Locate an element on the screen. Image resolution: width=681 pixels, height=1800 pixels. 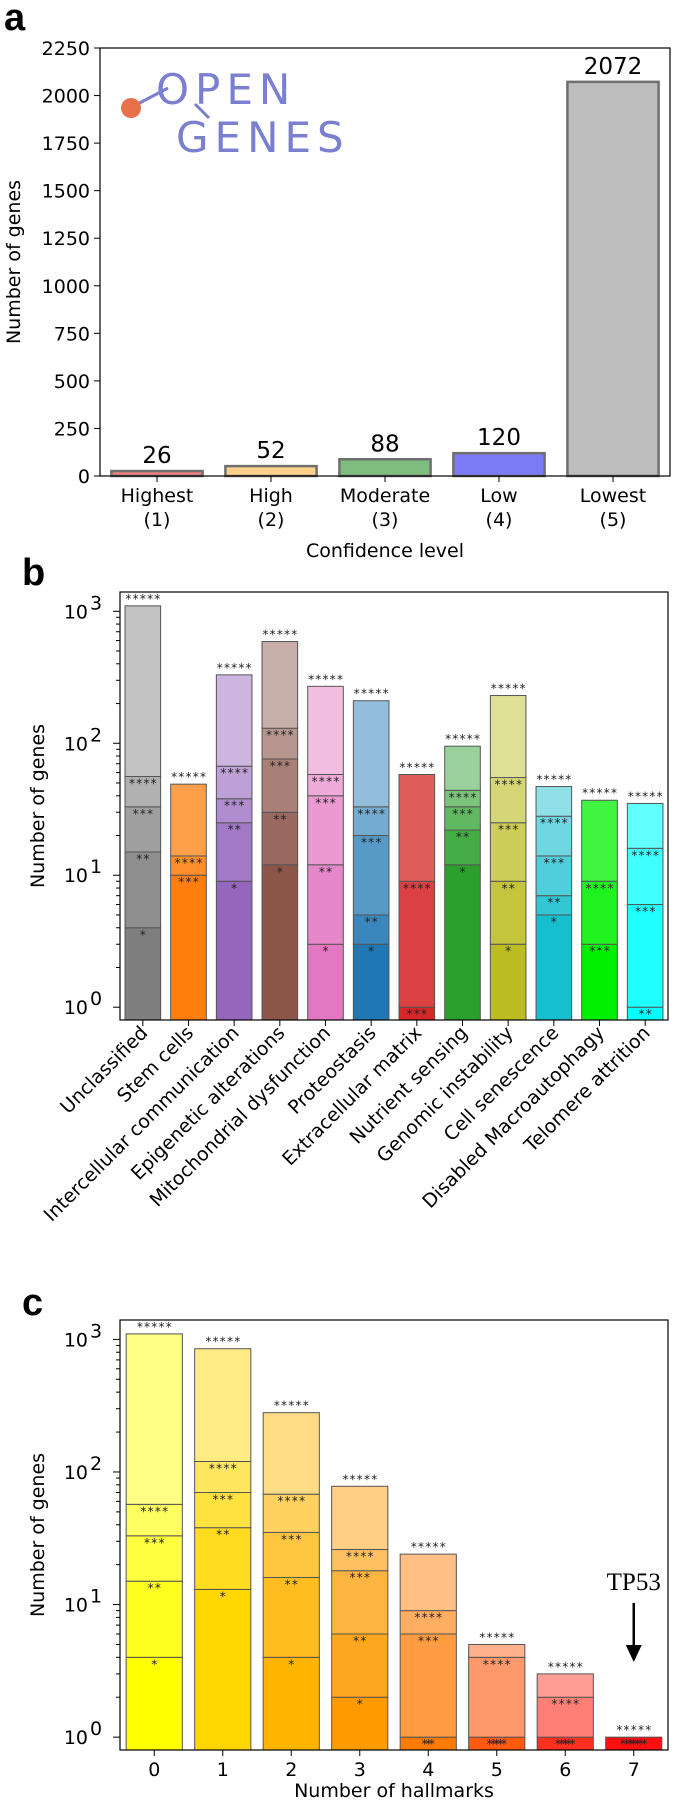
significance-label-5-2: *** is located at coordinates (371, 843).